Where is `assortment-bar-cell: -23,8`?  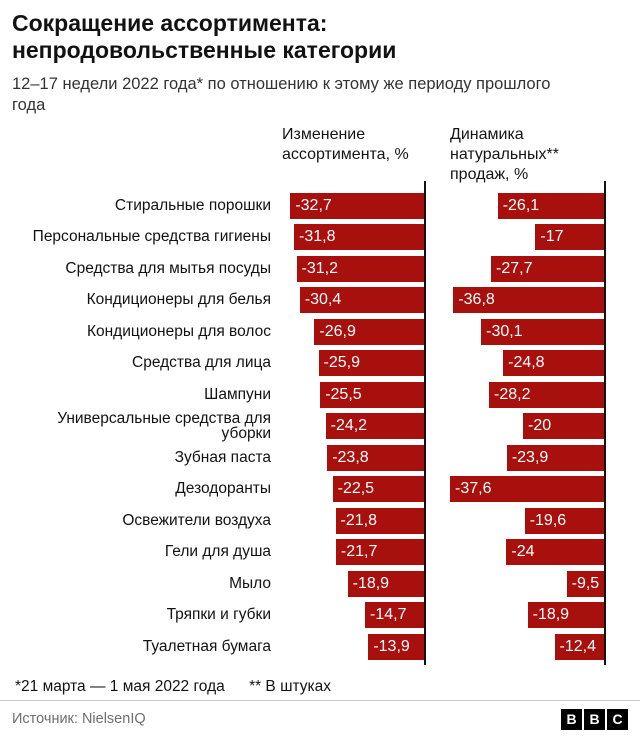 assortment-bar-cell: -23,8 is located at coordinates (353, 458).